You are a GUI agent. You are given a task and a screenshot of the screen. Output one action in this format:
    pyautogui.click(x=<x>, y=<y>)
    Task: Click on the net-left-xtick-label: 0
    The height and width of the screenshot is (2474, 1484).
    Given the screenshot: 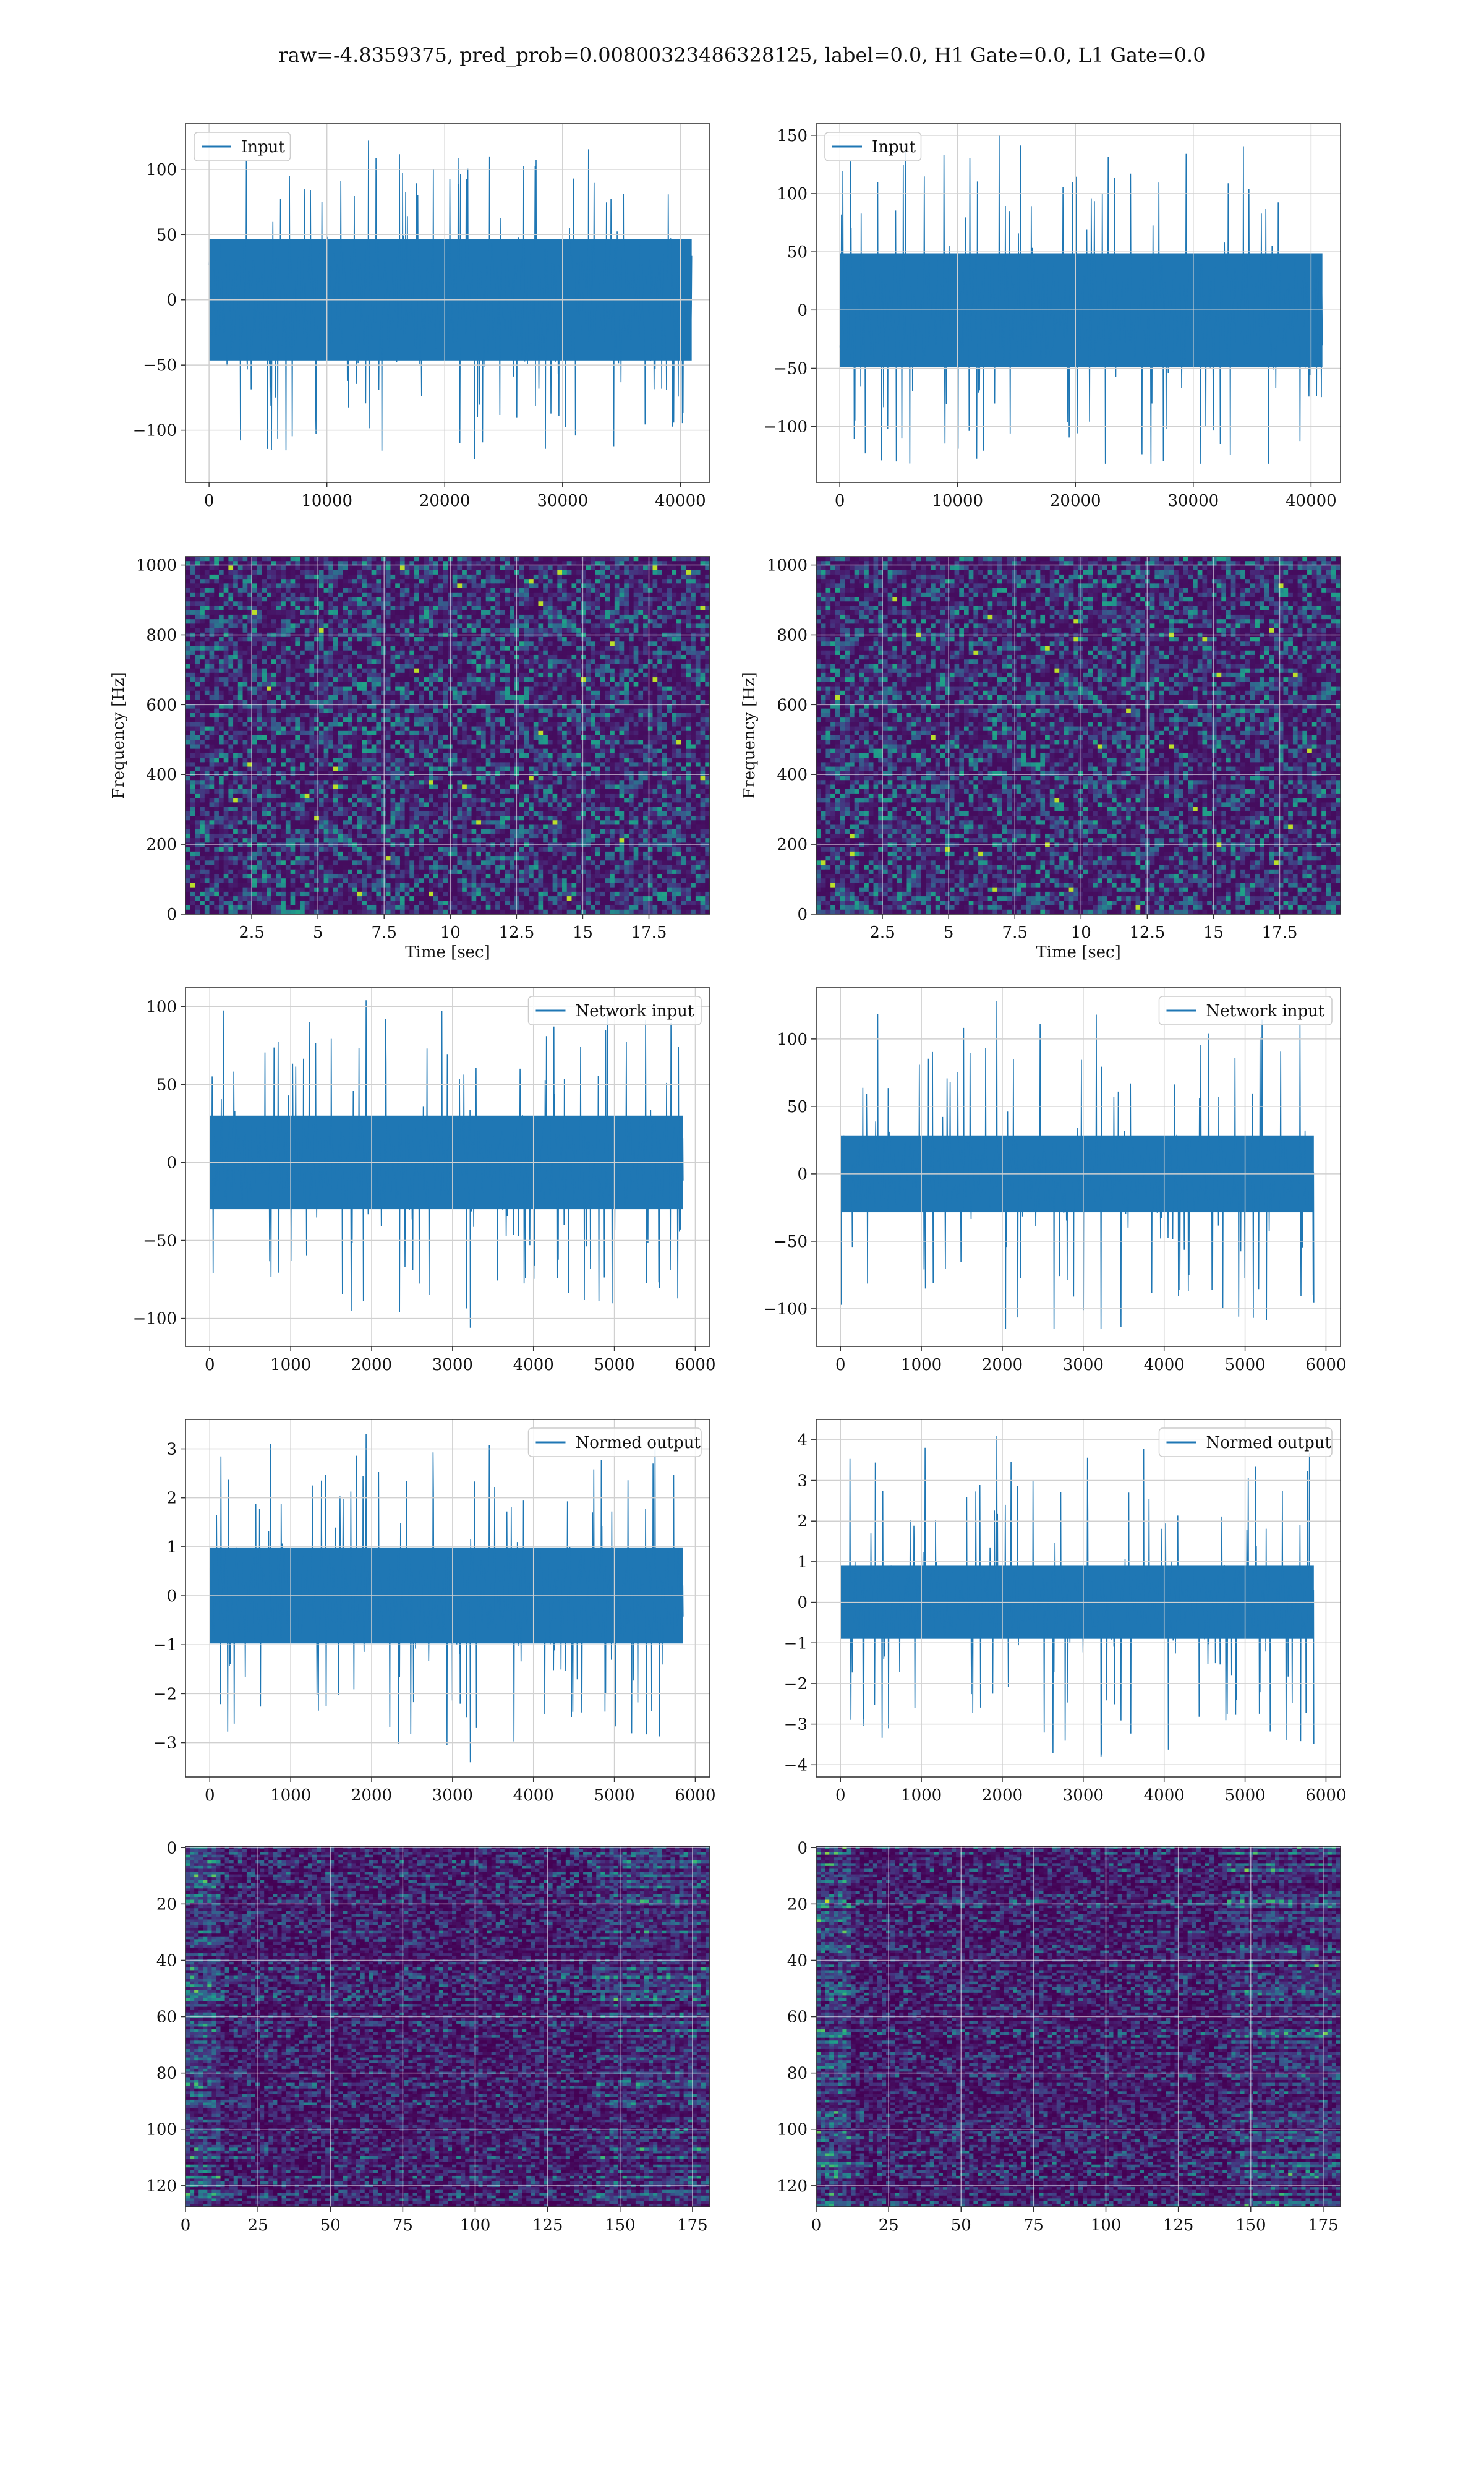 What is the action you would take?
    pyautogui.click(x=210, y=1365)
    